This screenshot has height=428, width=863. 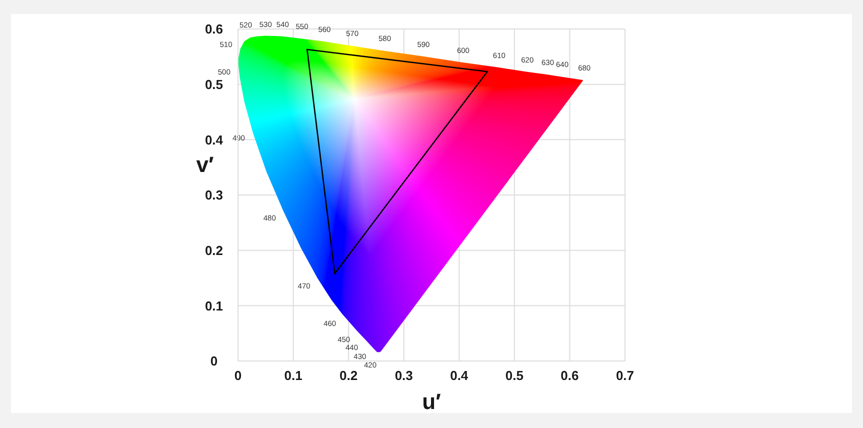 I want to click on y-tick-label: 0, so click(x=214, y=361).